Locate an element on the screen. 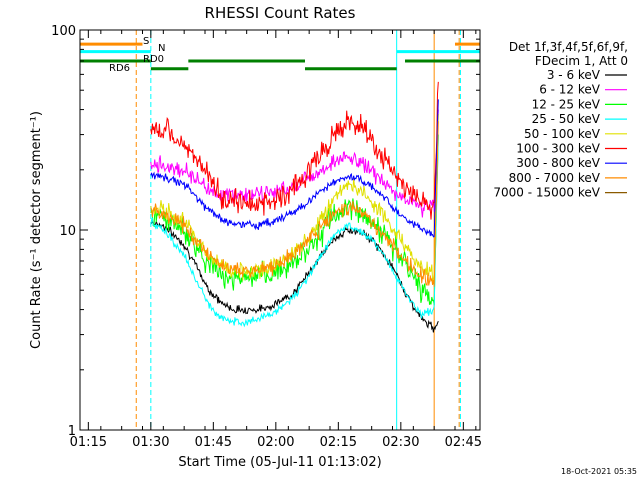 The image size is (640, 480). annotation-rd6: RD6 is located at coordinates (119, 68).